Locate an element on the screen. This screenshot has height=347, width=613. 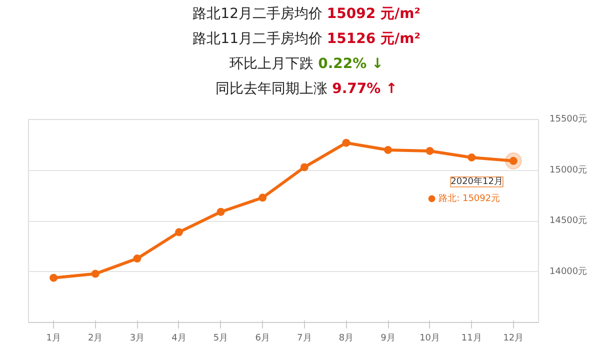
y-tick-label: 14500元 is located at coordinates (569, 220).